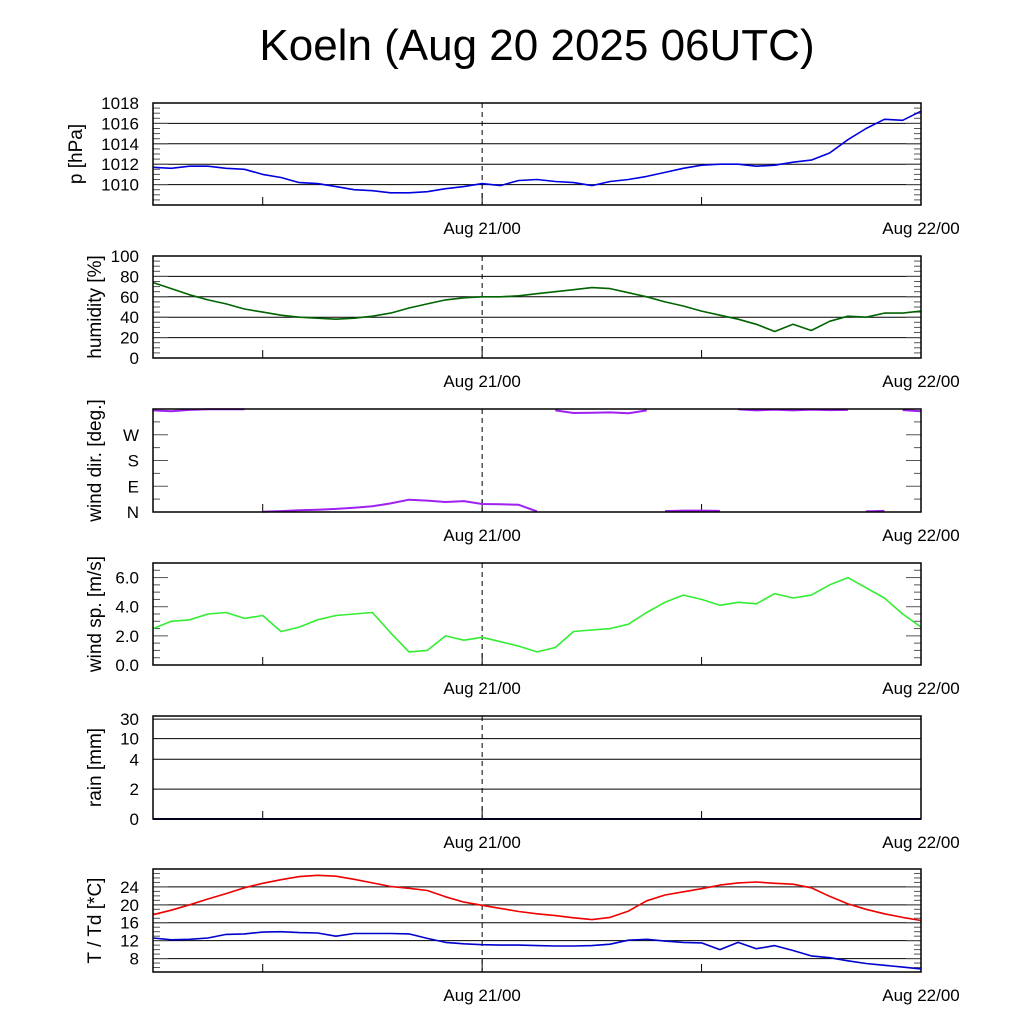  Describe the element at coordinates (131, 435) in the screenshot. I see `wind_direction-ytick-label: W` at that location.